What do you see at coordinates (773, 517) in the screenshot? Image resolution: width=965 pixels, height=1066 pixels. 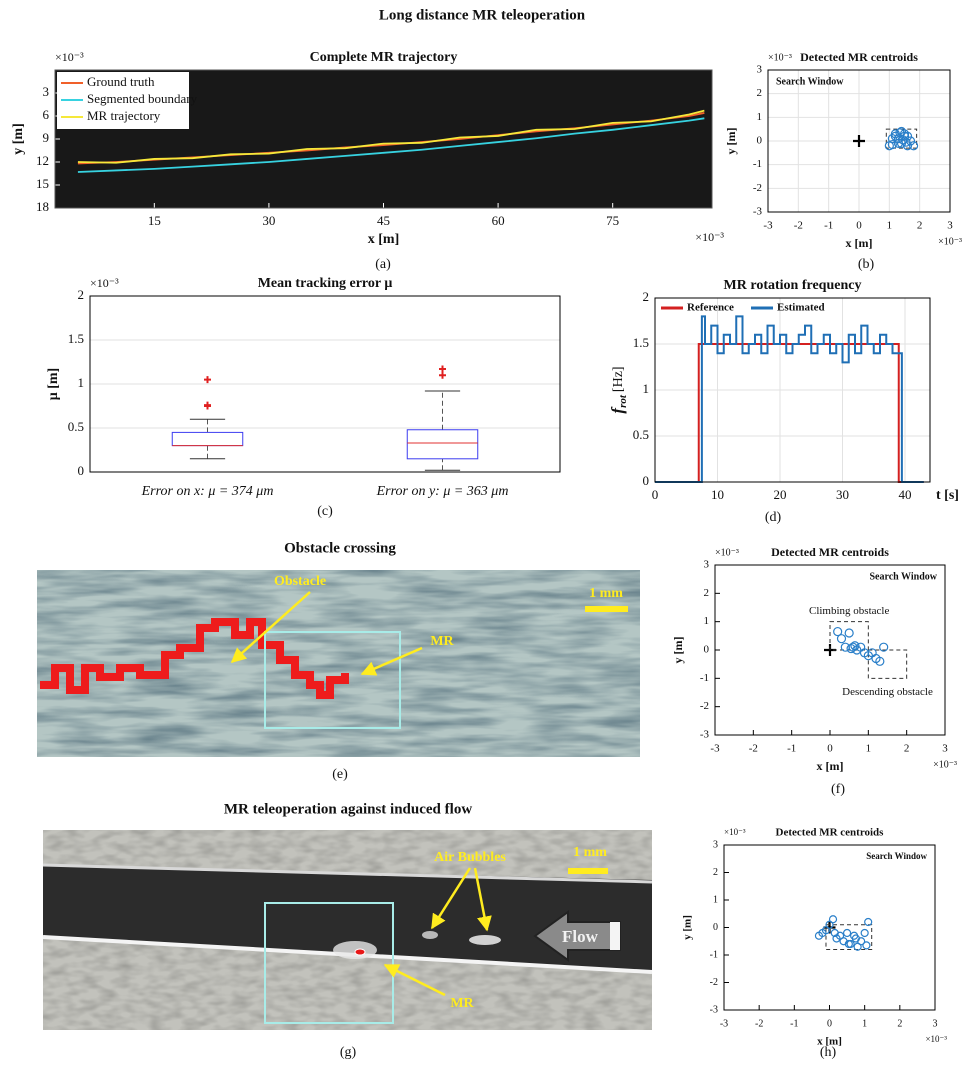 I see `panel-label: (d)` at bounding box center [773, 517].